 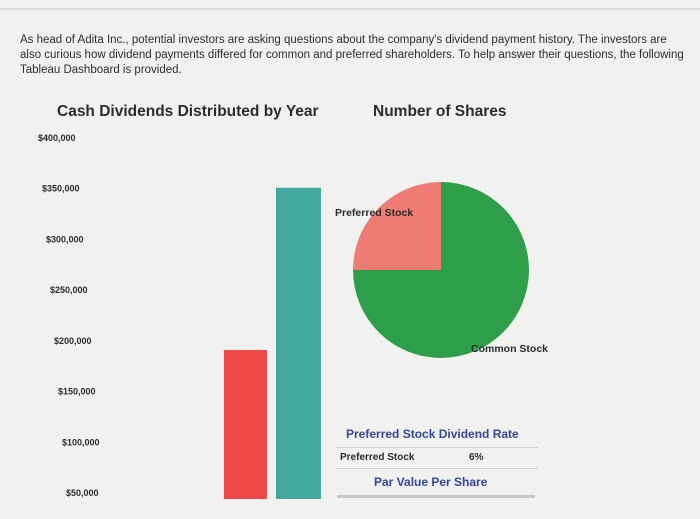 What do you see at coordinates (440, 111) in the screenshot?
I see `pie-chart-title: Number of Shares` at bounding box center [440, 111].